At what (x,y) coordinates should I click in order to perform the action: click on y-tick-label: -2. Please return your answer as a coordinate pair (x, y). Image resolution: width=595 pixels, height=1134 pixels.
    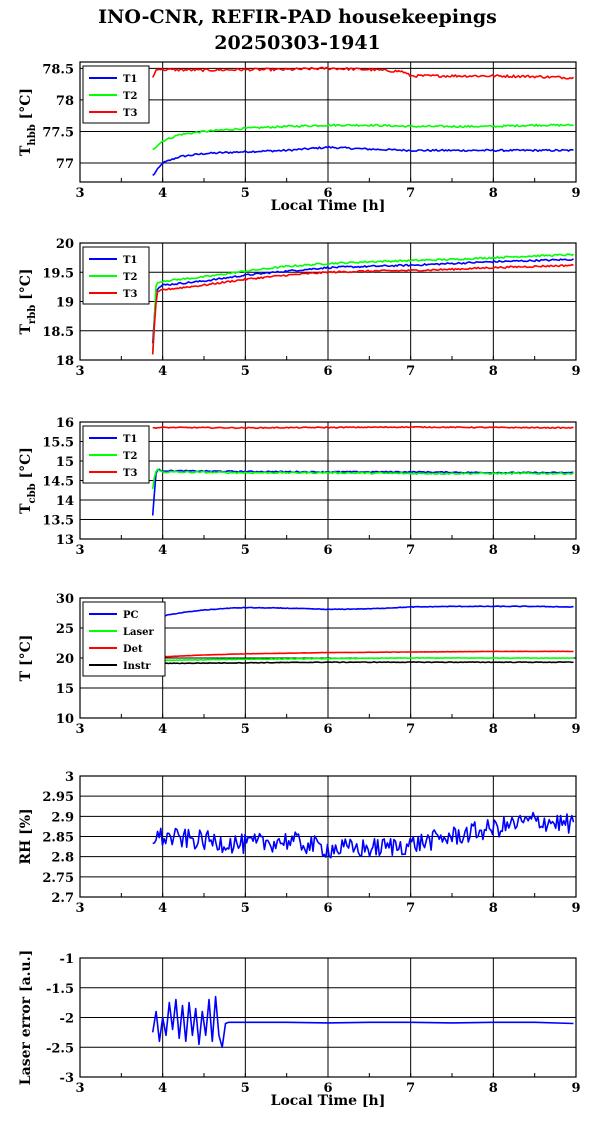
    Looking at the image, I should click on (67, 1019).